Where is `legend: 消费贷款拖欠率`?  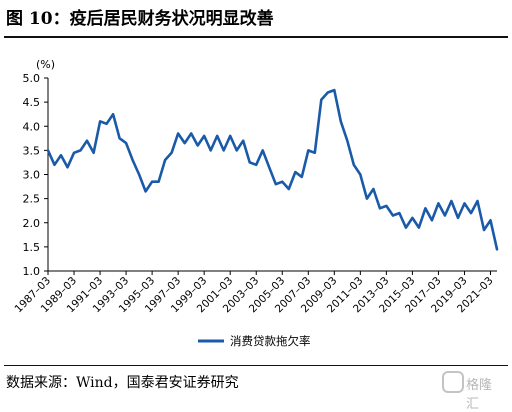
legend: 消费贷款拖欠率 is located at coordinates (254, 341).